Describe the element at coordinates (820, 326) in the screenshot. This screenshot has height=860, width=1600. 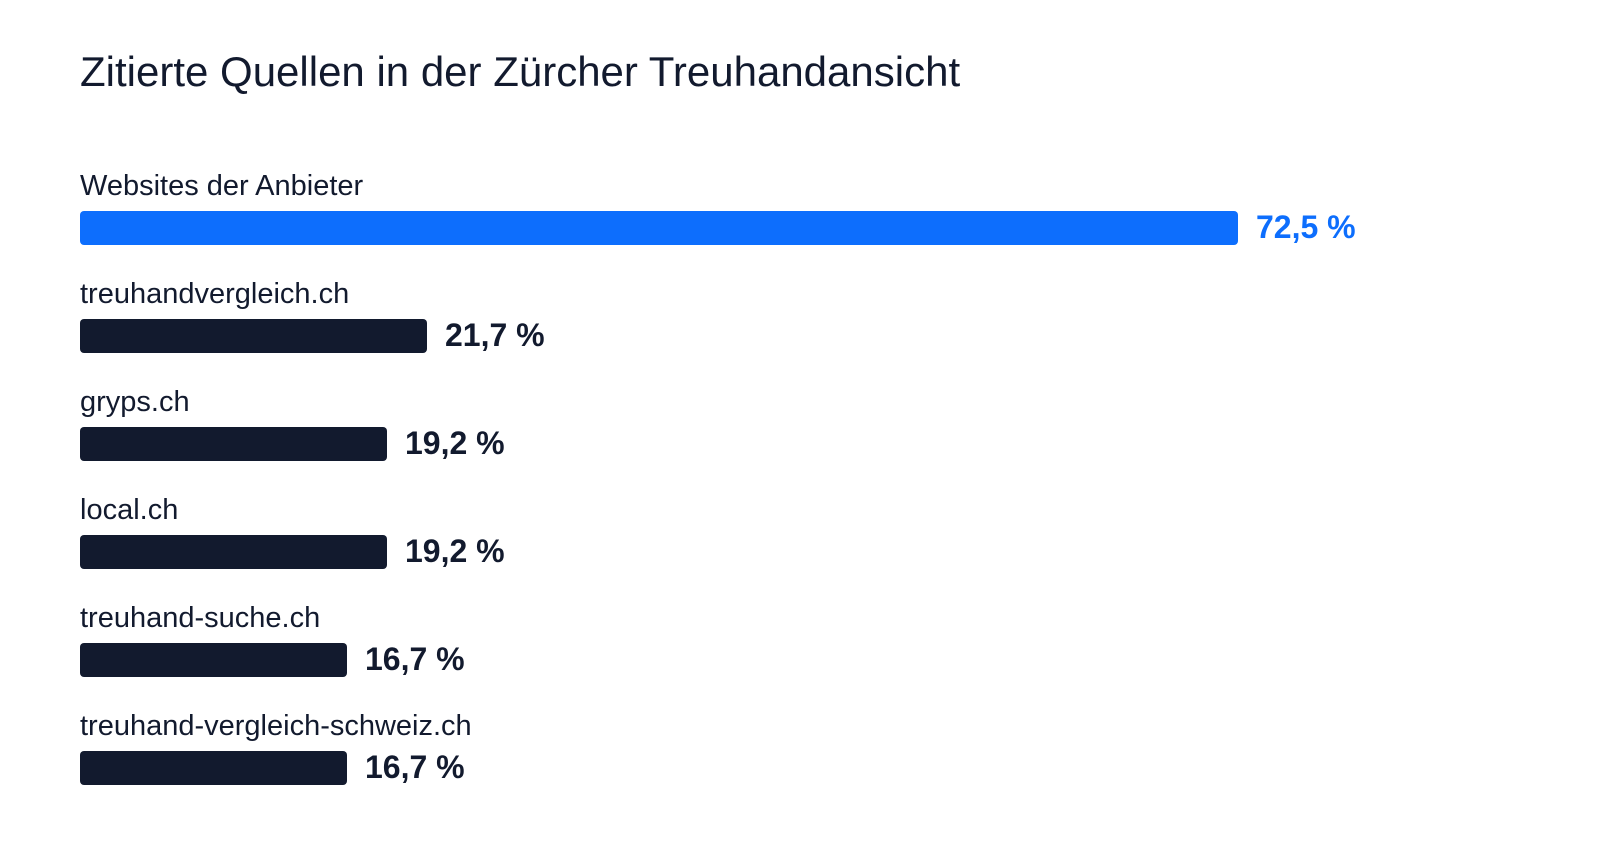
I see `bar-row: treuhandvergleich.ch 21,7 %` at that location.